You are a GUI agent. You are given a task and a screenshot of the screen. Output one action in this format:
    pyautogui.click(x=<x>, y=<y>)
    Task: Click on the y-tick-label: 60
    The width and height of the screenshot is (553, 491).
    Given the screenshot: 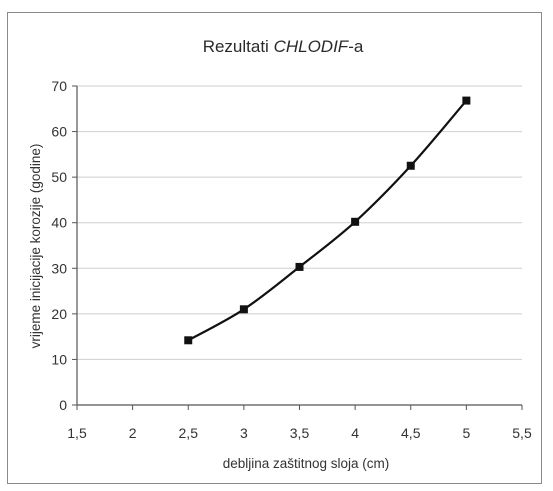 What is the action you would take?
    pyautogui.click(x=59, y=132)
    